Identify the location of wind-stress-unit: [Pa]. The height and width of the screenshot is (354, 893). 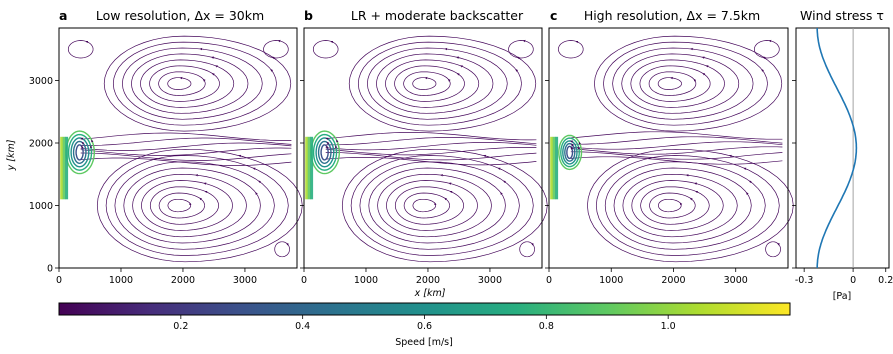
(842, 296).